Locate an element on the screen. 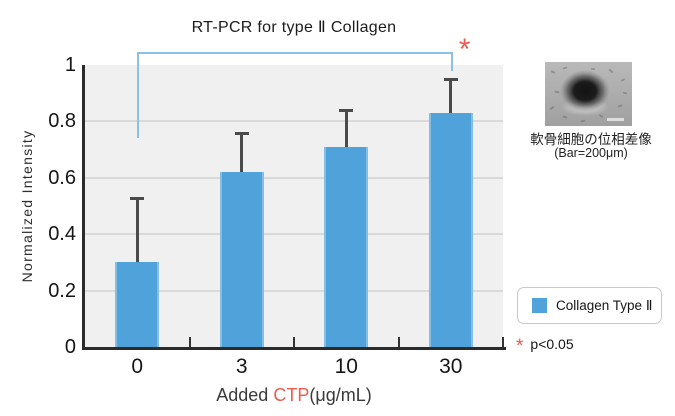 The width and height of the screenshot is (675, 416). x-axis-title-suffix: (μg/mL) is located at coordinates (340, 395).